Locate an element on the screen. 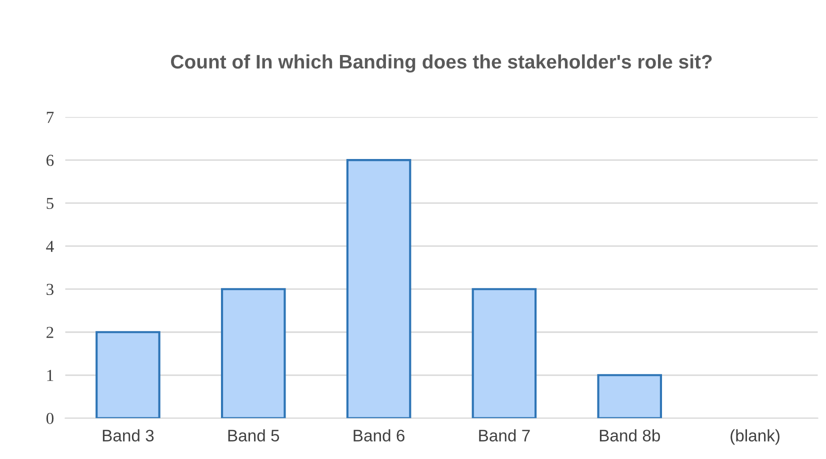  y-tick-label: 5 is located at coordinates (50, 204).